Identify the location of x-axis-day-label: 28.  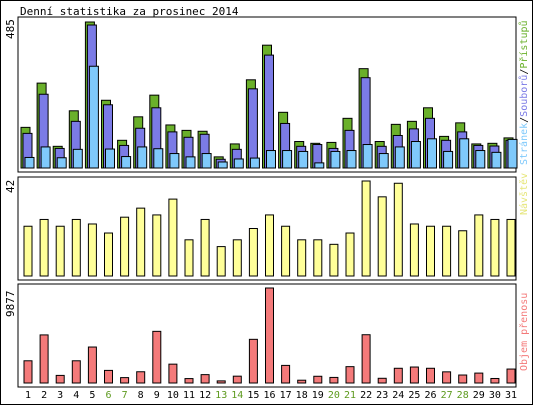
(463, 395).